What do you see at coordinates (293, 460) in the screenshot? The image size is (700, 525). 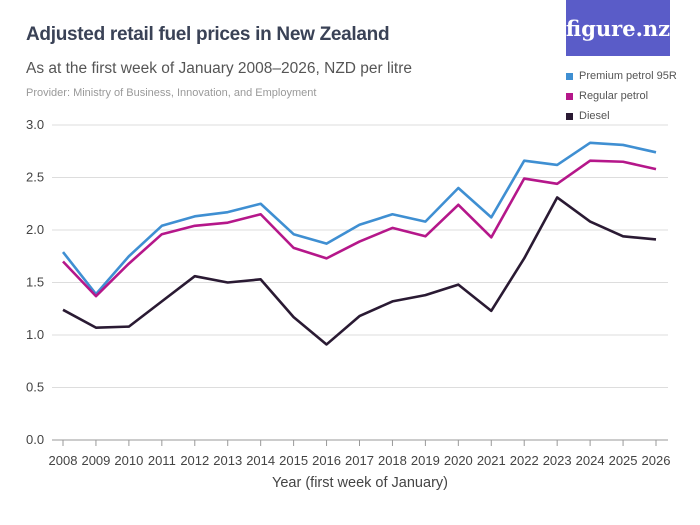 I see `x-tick-label: 2015` at bounding box center [293, 460].